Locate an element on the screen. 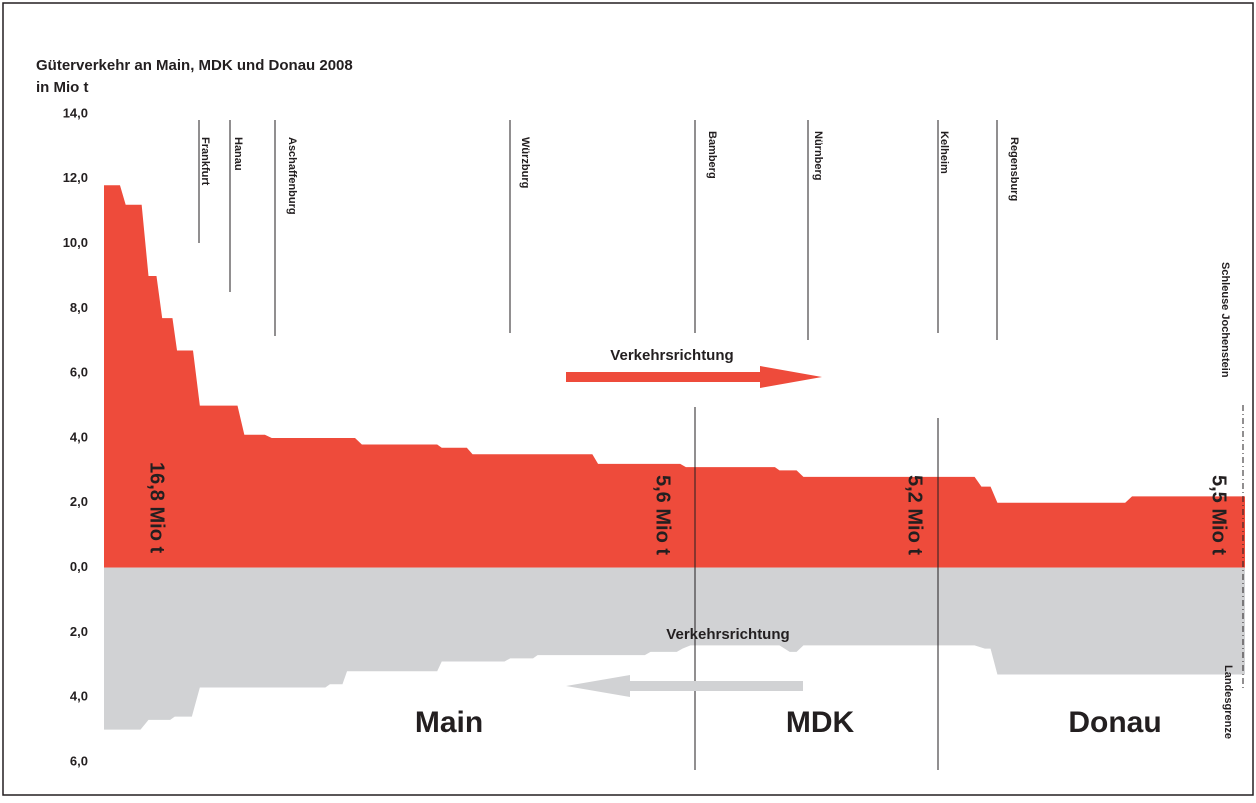 The height and width of the screenshot is (803, 1256). y-tick-label: 14,0 is located at coordinates (75, 112).